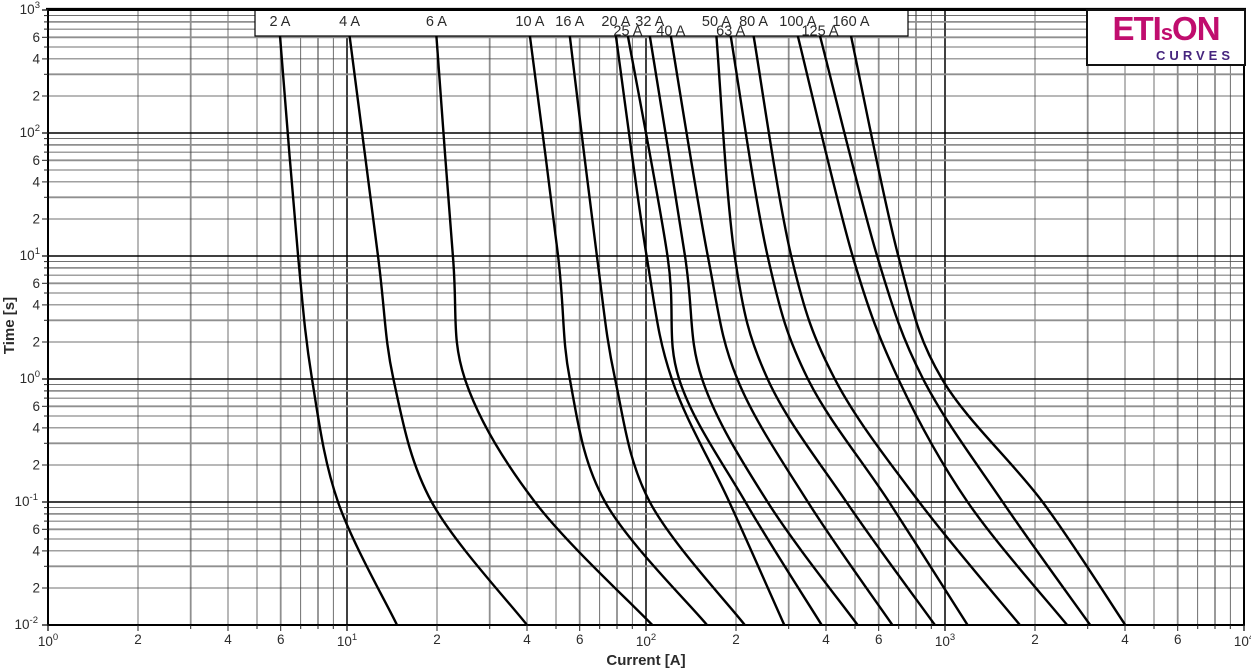 The image size is (1251, 671). What do you see at coordinates (36, 427) in the screenshot?
I see `y-tick-label-4e-1: 4` at bounding box center [36, 427].